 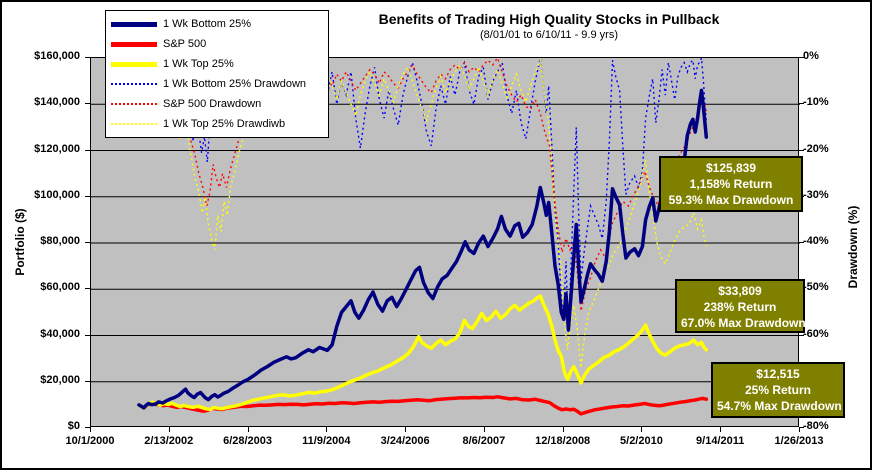 I want to click on annotation-drawdown: 67.0% Max Drawdown, so click(x=743, y=323).